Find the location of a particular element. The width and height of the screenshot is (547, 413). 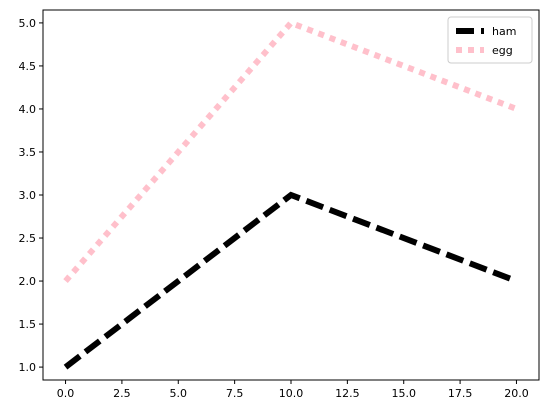

x-tick-label: 0.0 is located at coordinates (66, 393).